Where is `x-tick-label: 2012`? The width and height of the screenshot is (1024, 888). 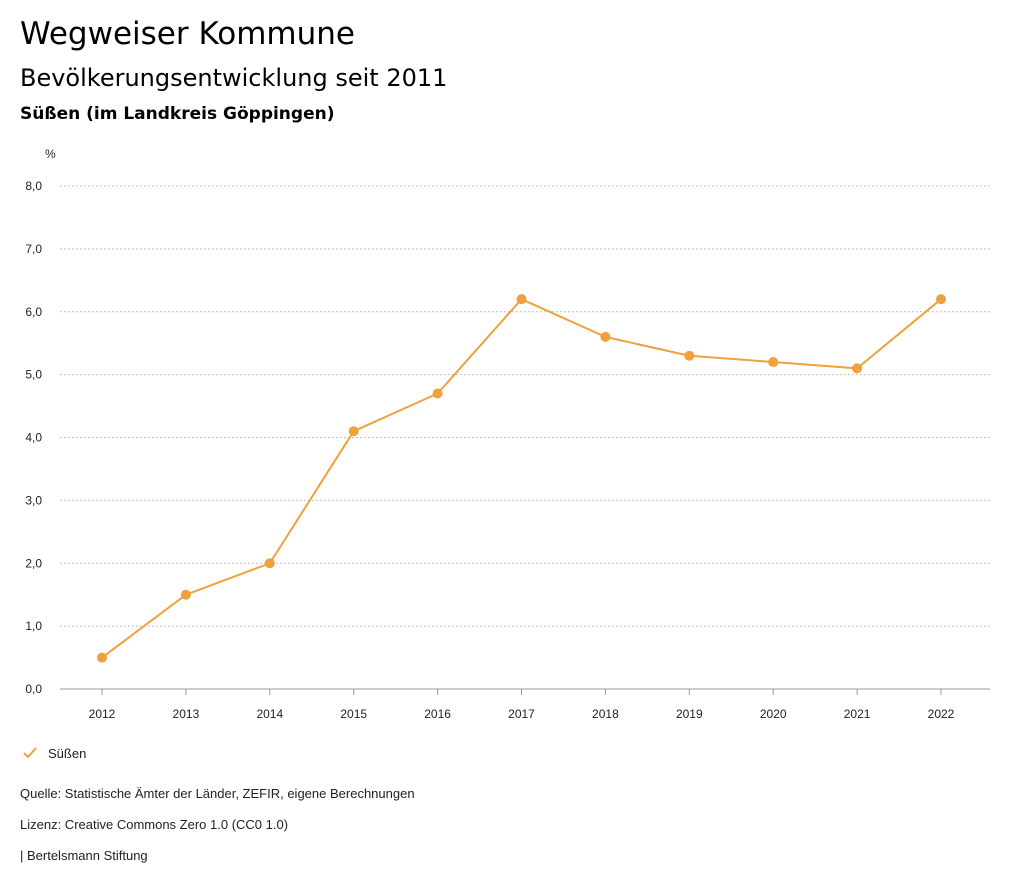
x-tick-label: 2012 is located at coordinates (102, 714).